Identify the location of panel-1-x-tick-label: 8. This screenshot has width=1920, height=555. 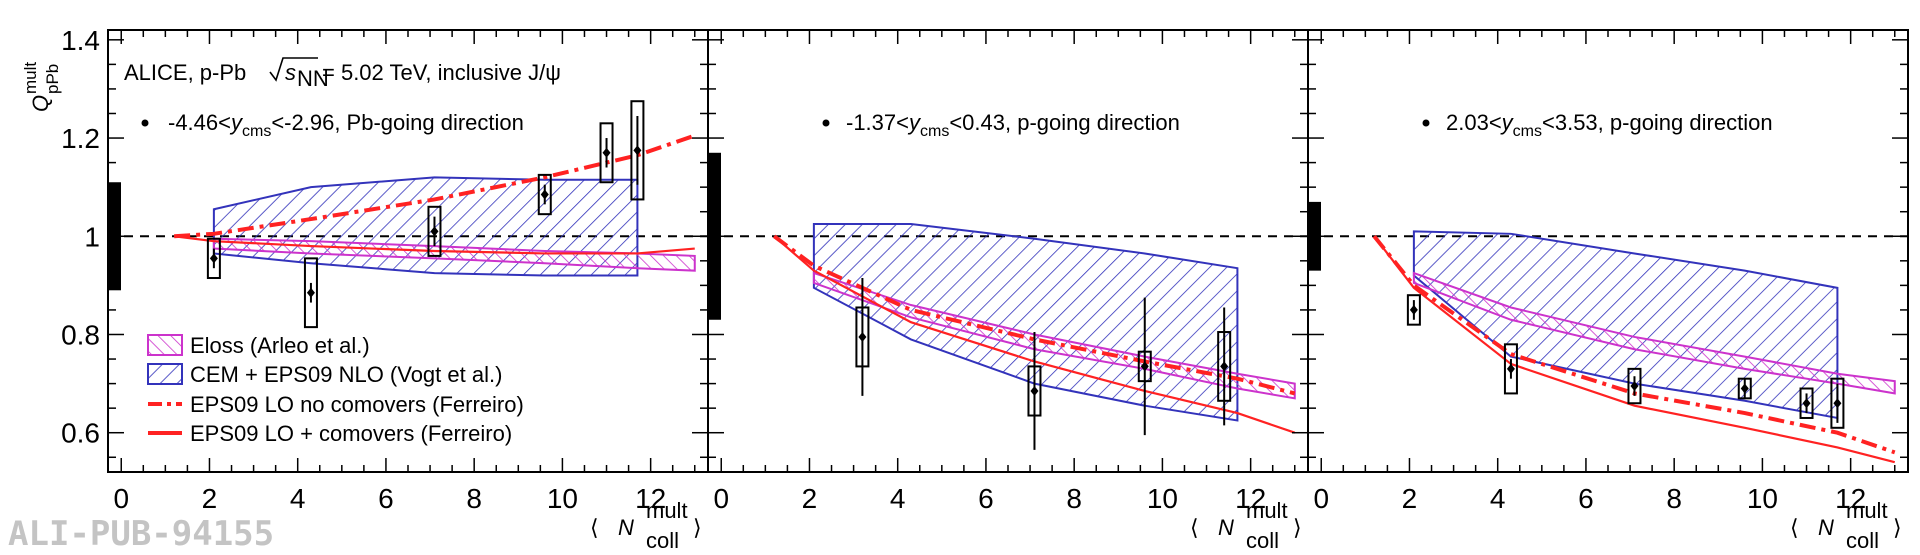
(474, 498).